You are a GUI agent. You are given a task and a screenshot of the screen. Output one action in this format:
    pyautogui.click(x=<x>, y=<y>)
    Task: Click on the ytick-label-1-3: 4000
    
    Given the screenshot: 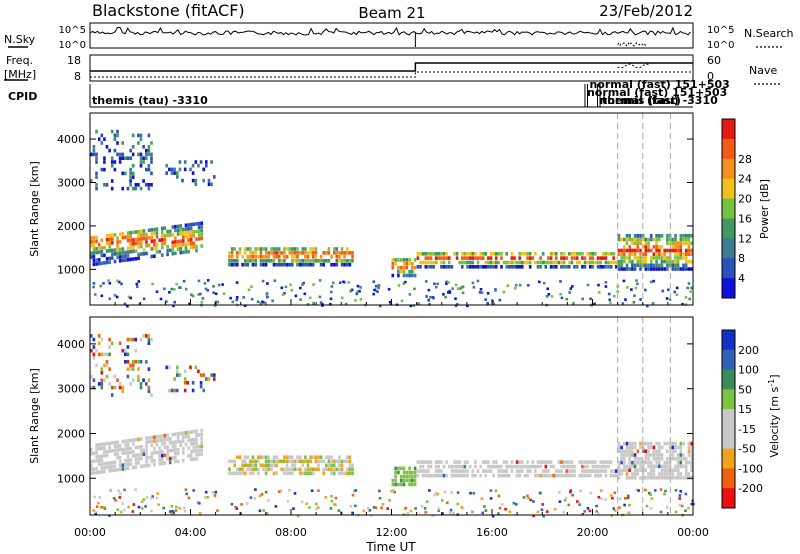 What is the action you would take?
    pyautogui.click(x=71, y=344)
    